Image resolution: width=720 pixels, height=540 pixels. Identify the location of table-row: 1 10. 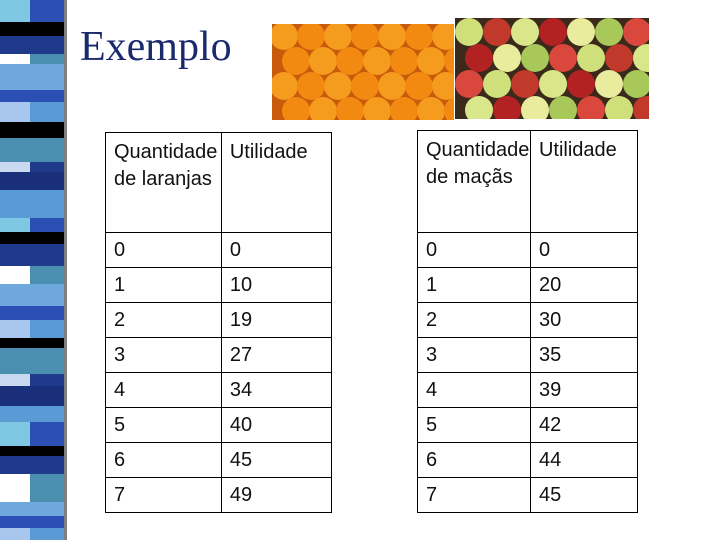
(219, 285).